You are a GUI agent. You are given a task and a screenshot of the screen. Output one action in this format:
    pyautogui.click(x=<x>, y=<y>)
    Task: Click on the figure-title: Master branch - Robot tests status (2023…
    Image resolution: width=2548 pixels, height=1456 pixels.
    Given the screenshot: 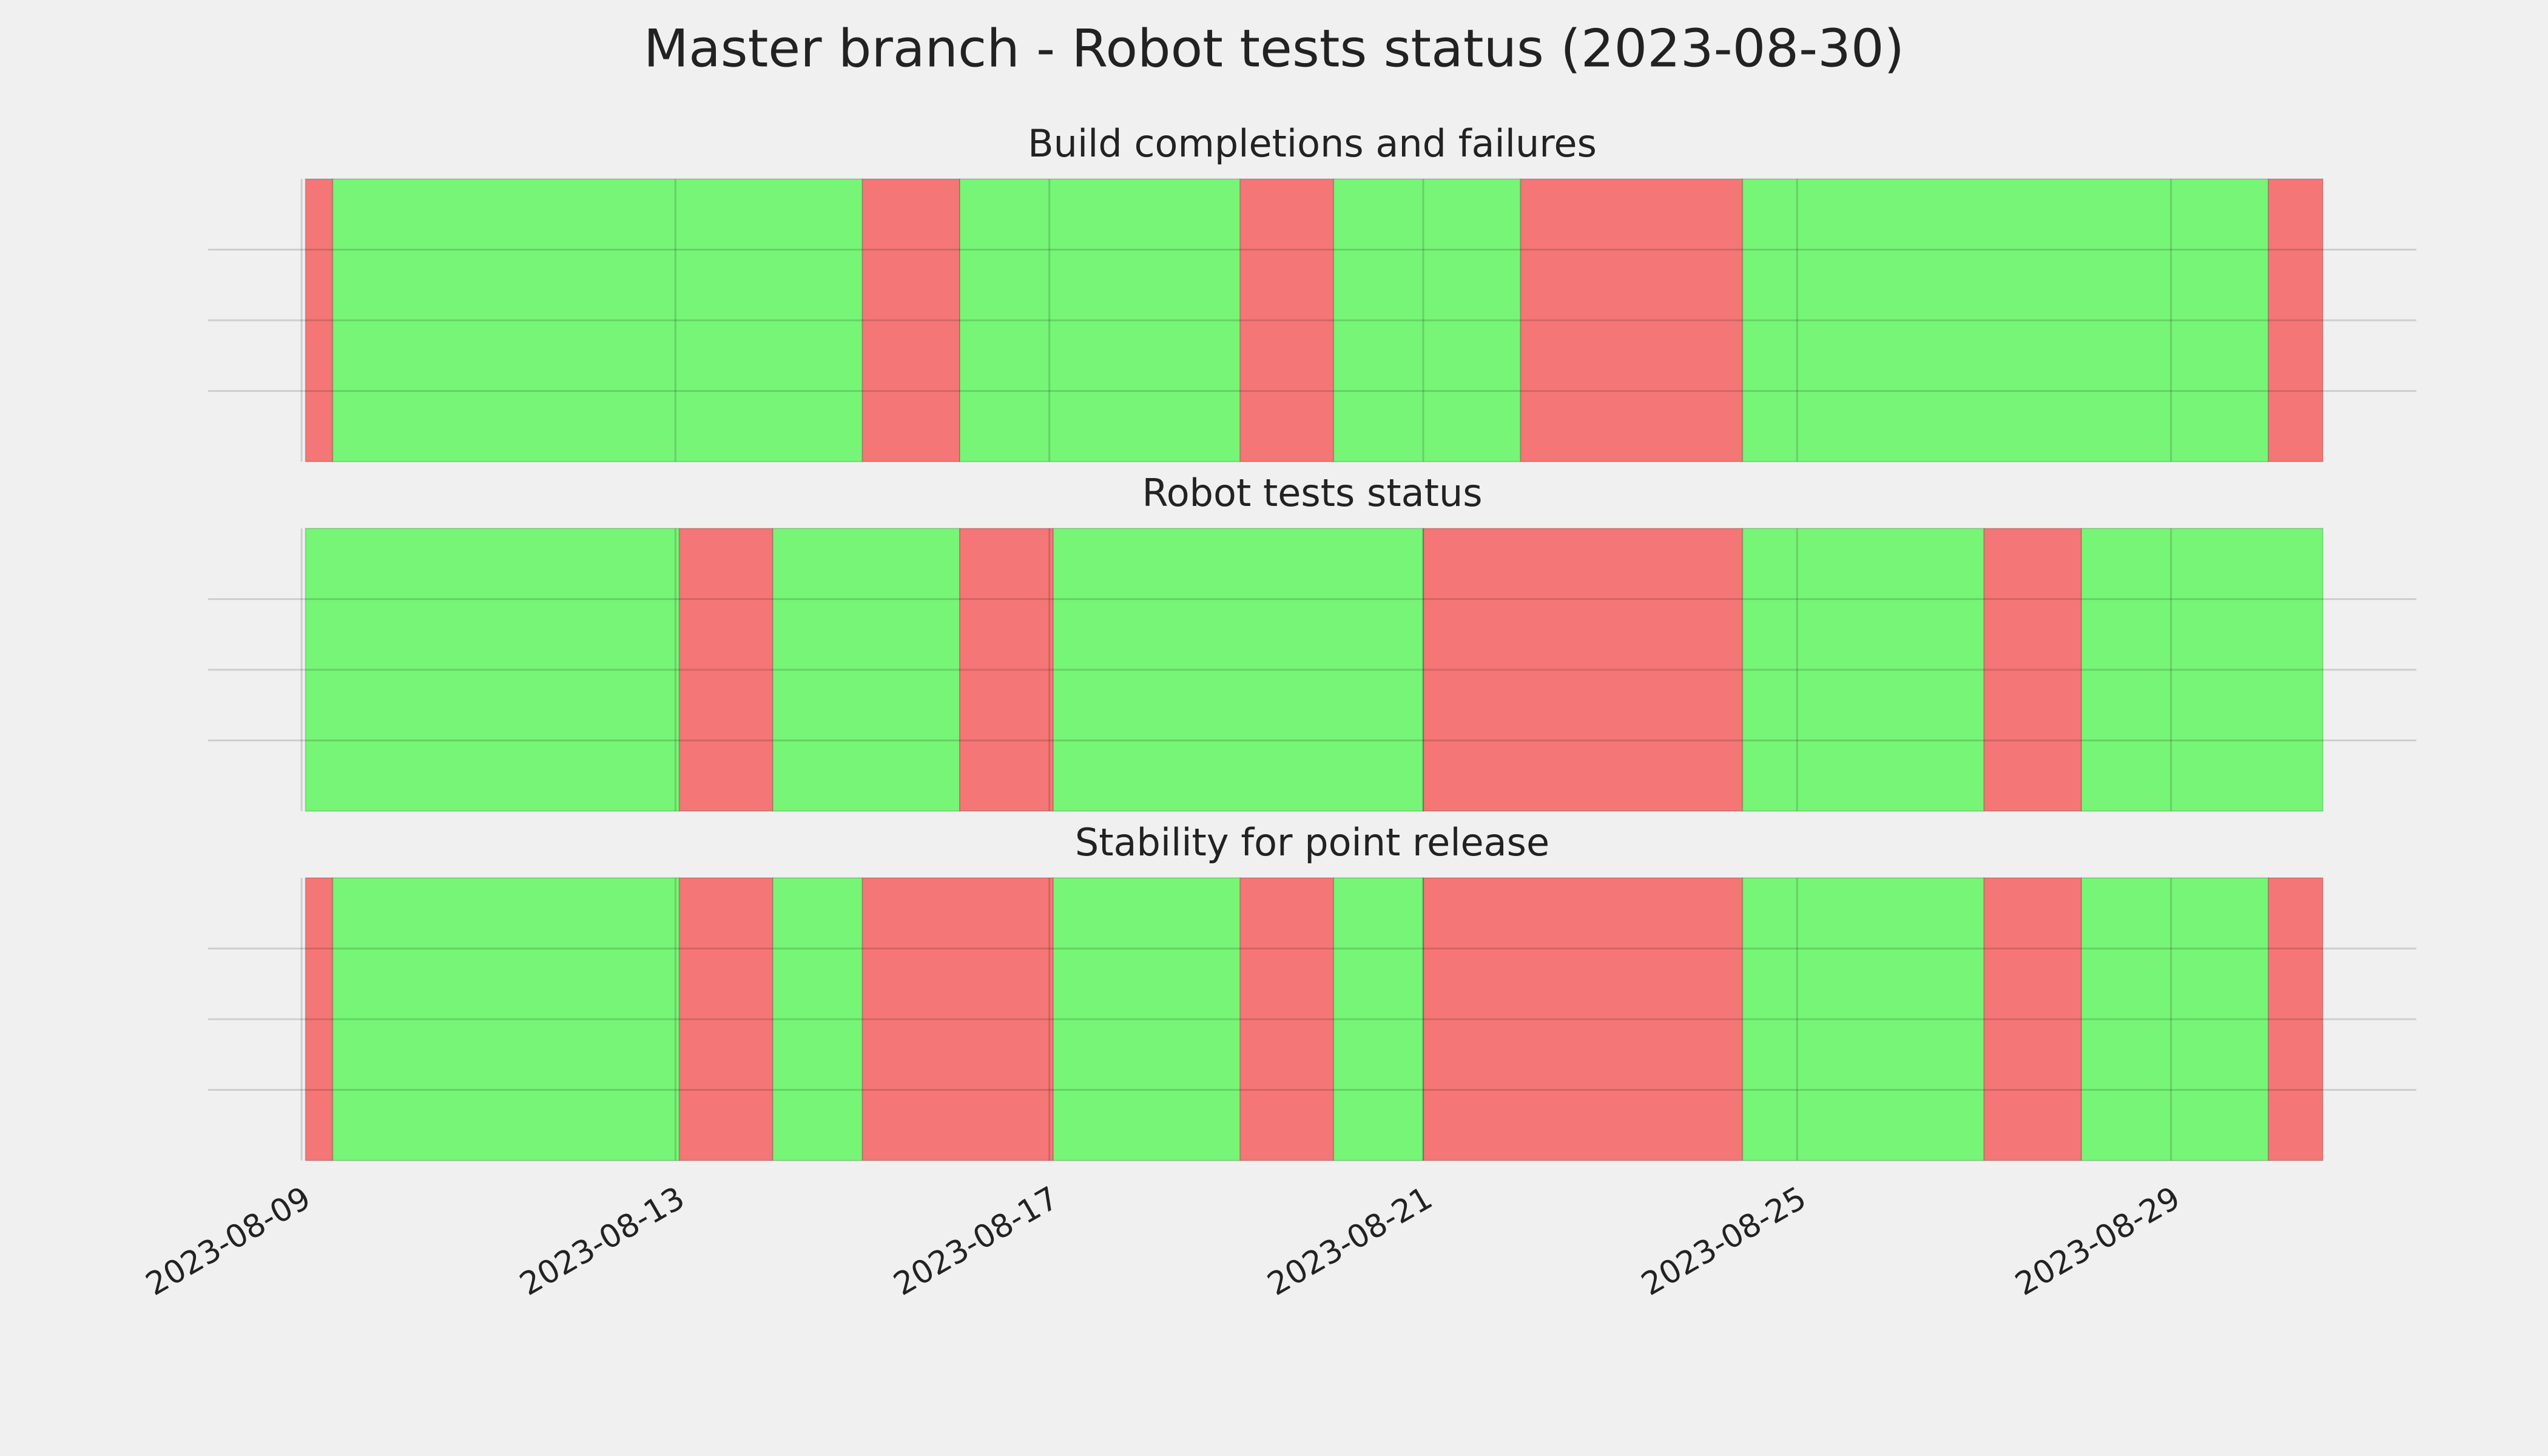 What is the action you would take?
    pyautogui.click(x=1274, y=48)
    